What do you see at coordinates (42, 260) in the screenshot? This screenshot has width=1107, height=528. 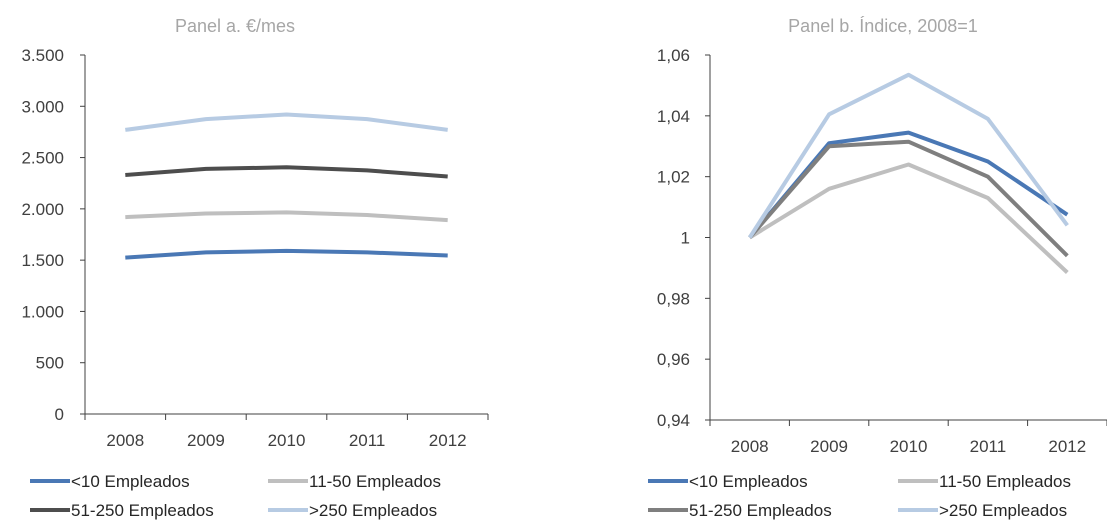 I see `y-tick-label: 1.500` at bounding box center [42, 260].